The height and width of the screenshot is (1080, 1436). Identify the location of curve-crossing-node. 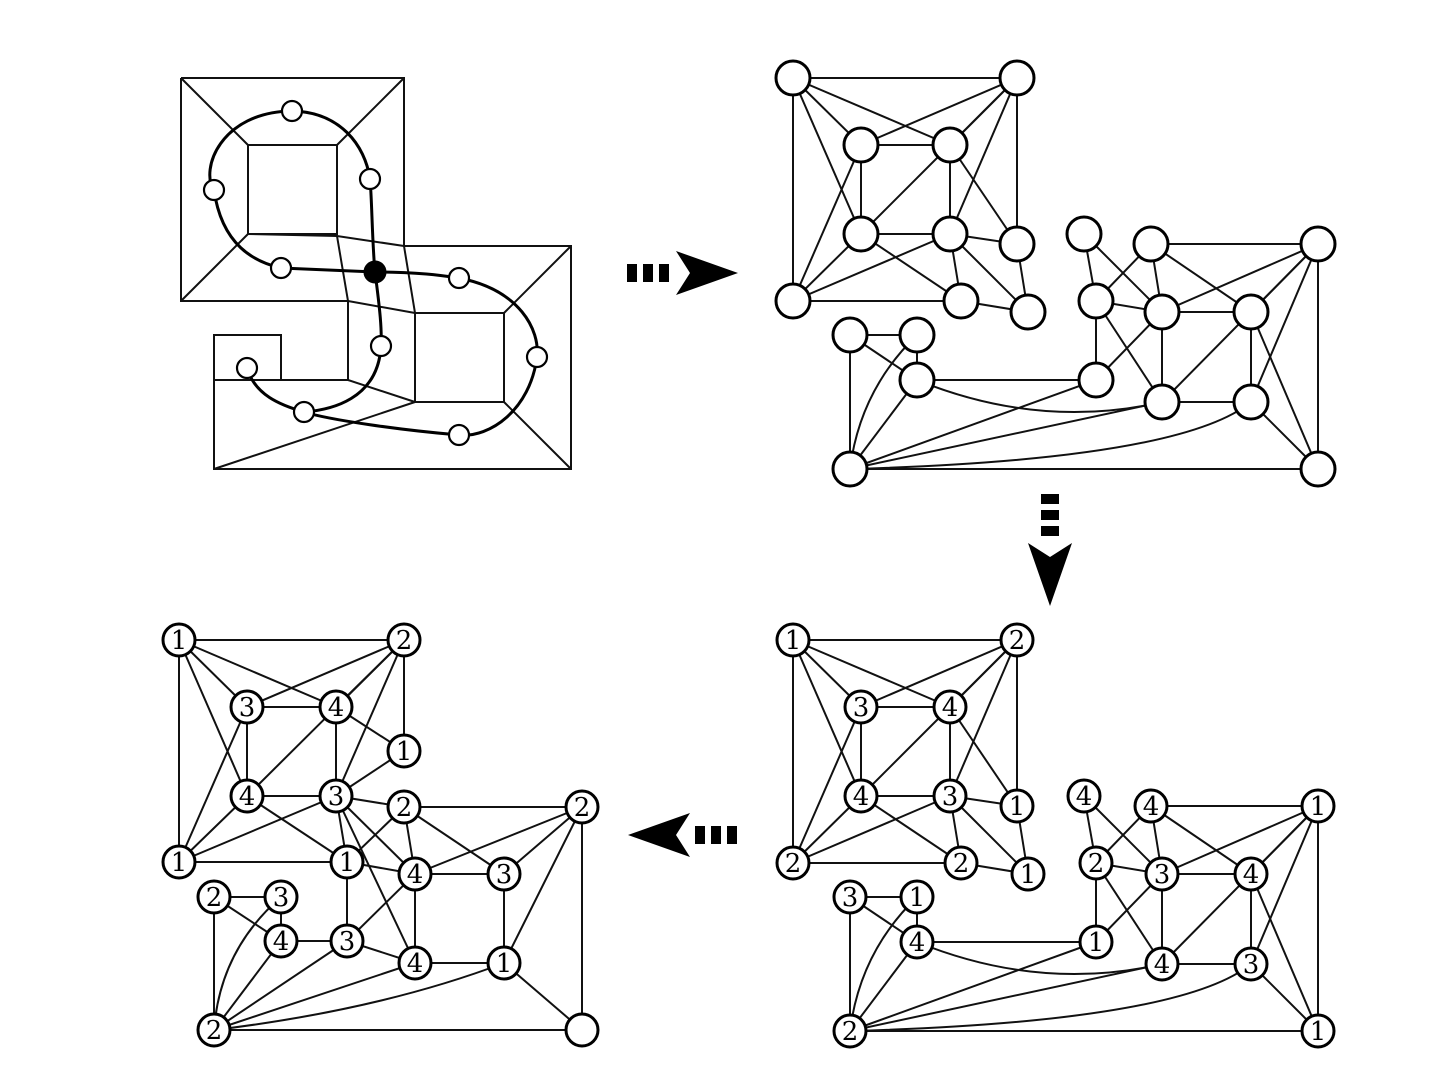
(375, 272).